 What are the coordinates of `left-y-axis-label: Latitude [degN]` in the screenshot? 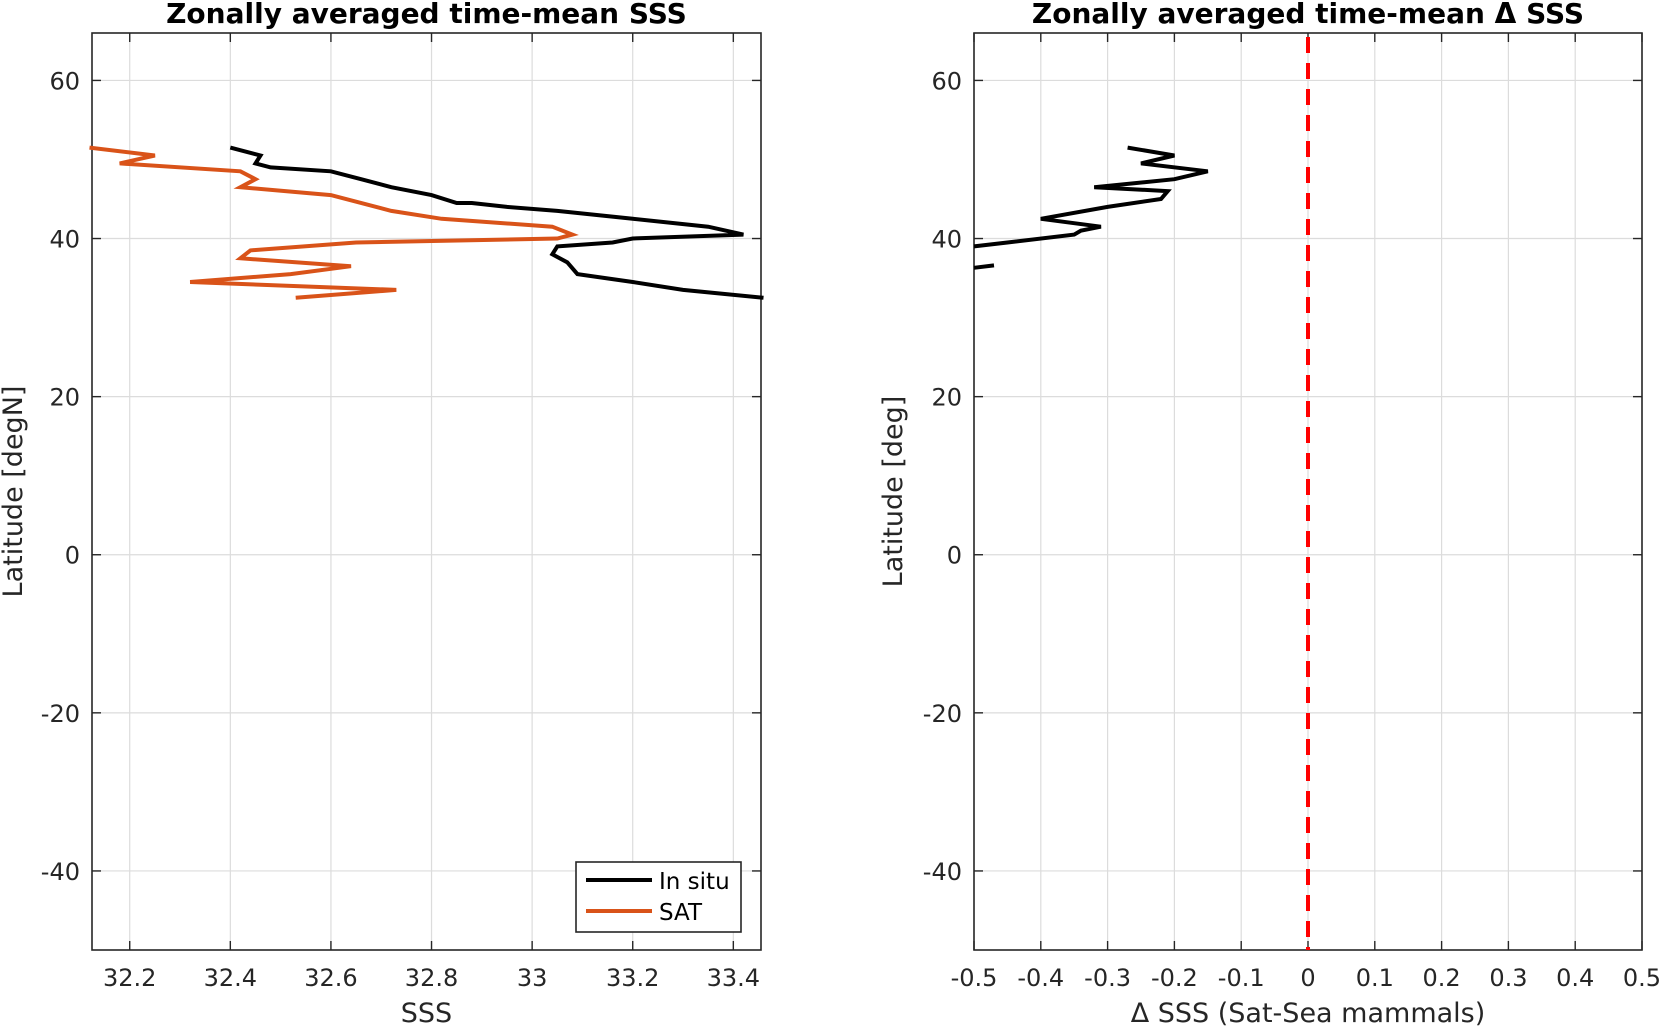 It's located at (14, 492).